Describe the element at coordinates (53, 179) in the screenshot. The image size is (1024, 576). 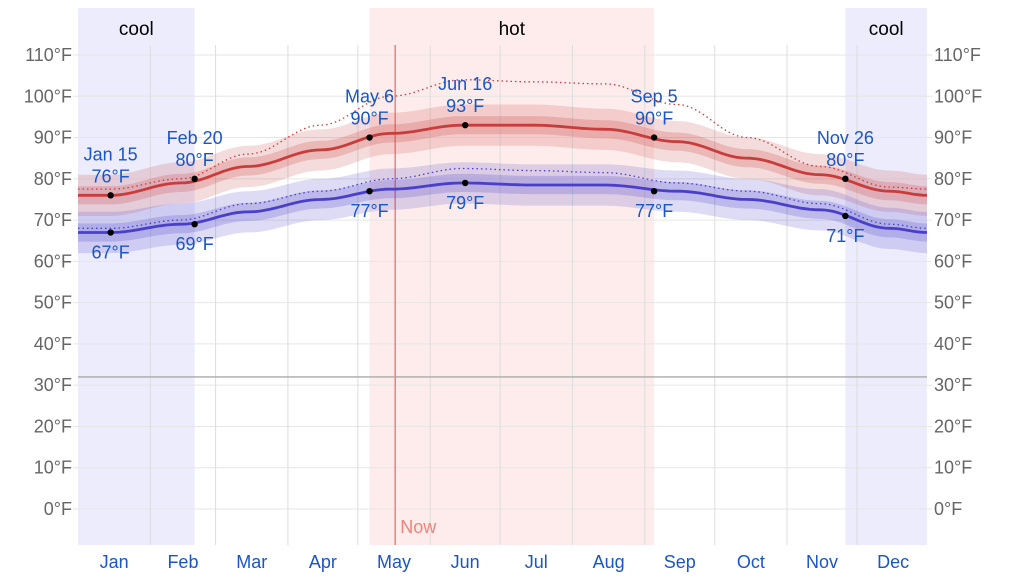
I see `y-tick-left: 80°F` at that location.